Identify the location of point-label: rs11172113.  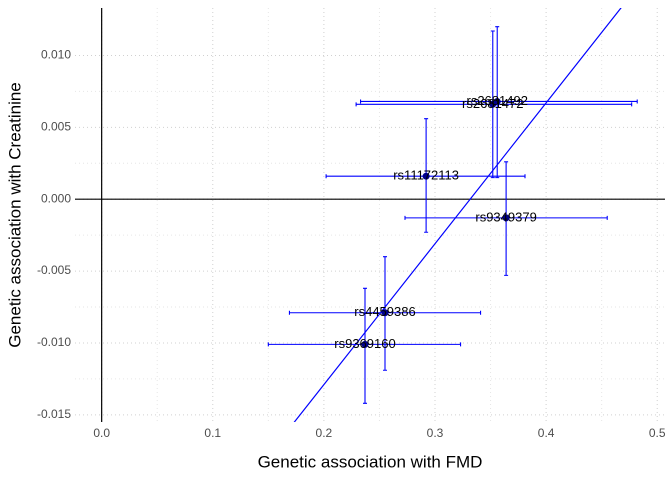
(426, 175).